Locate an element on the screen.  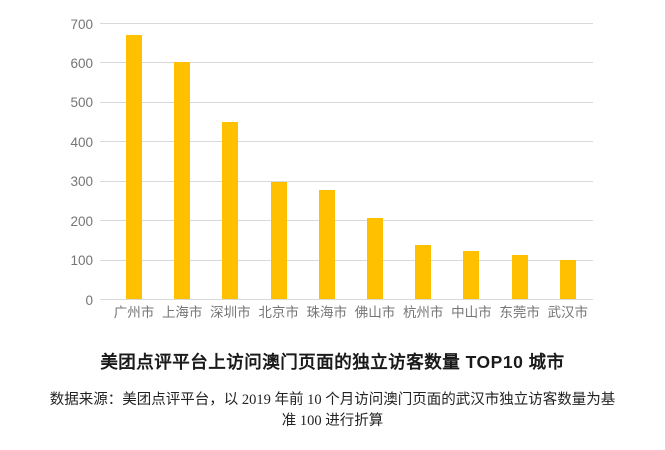
x-tick-label-佛山市: 佛山市 is located at coordinates (375, 312).